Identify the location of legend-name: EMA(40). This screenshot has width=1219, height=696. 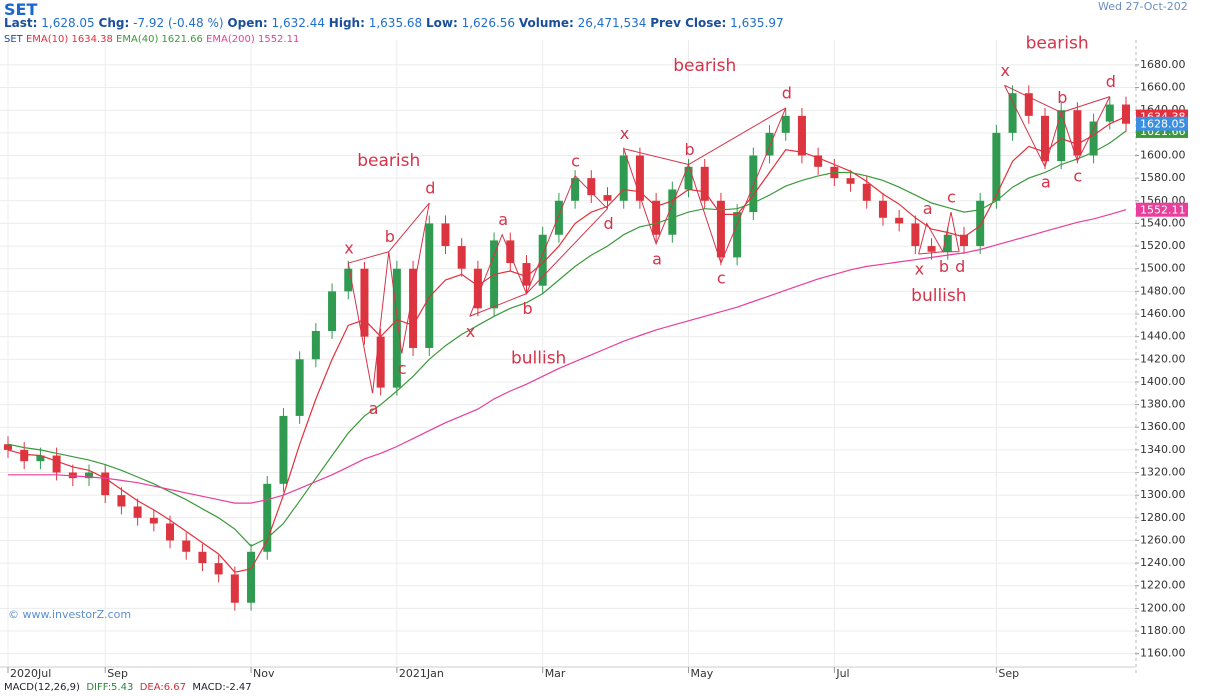
(137, 39).